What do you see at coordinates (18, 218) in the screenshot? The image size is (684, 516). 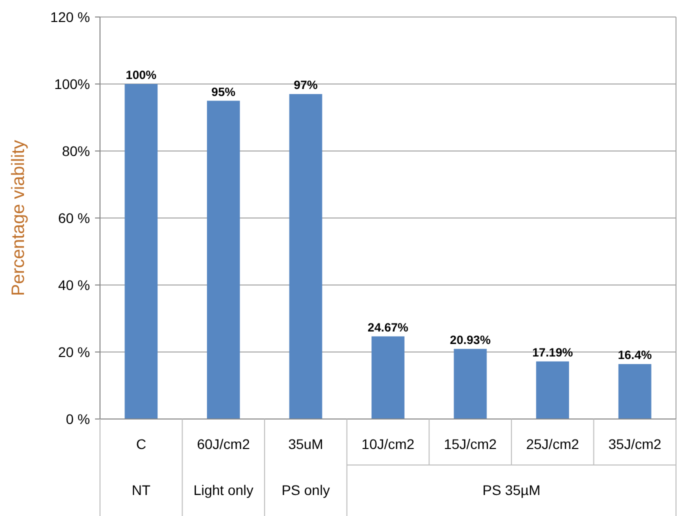 I see `y-axis-title: Percentage viability` at bounding box center [18, 218].